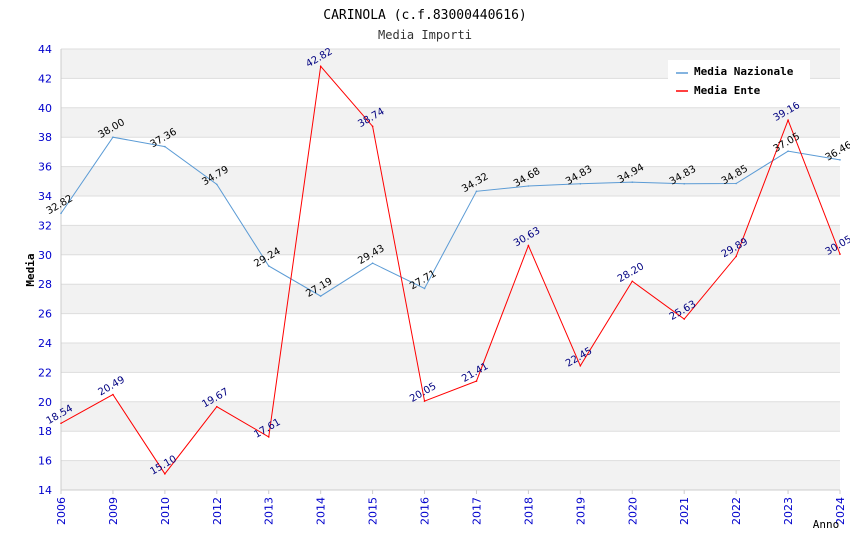  I want to click on y-tick-label: 26, so click(45, 314).